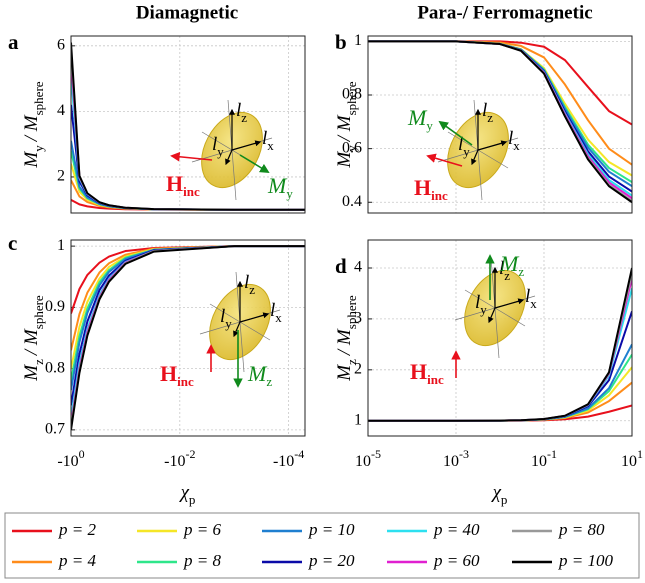  What do you see at coordinates (55, 429) in the screenshot?
I see `y-tick-label: 0.7` at bounding box center [55, 429].